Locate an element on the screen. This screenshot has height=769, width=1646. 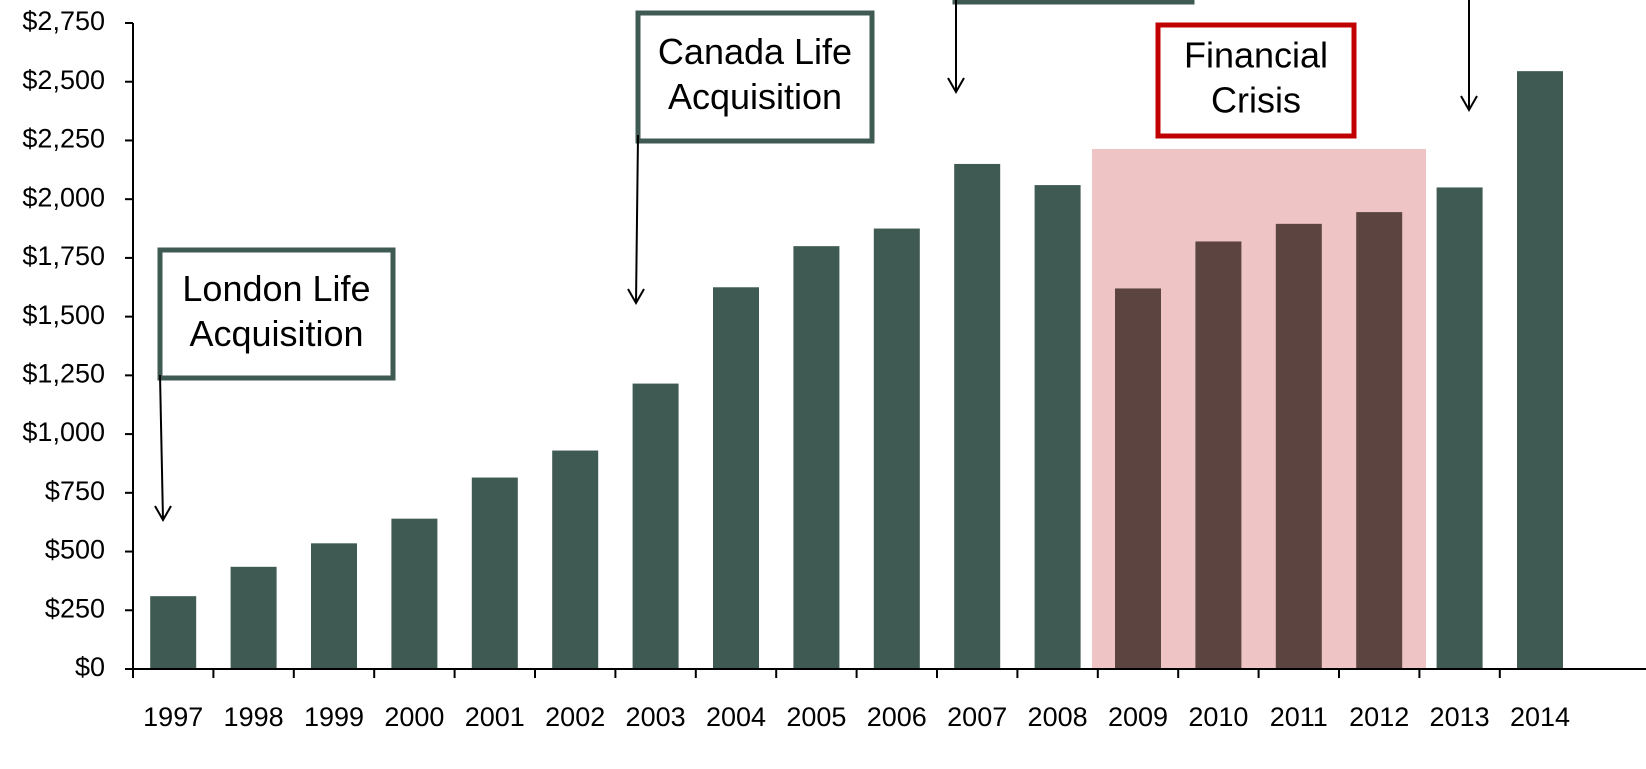
y-tick-label: $1,250 is located at coordinates (63, 373).